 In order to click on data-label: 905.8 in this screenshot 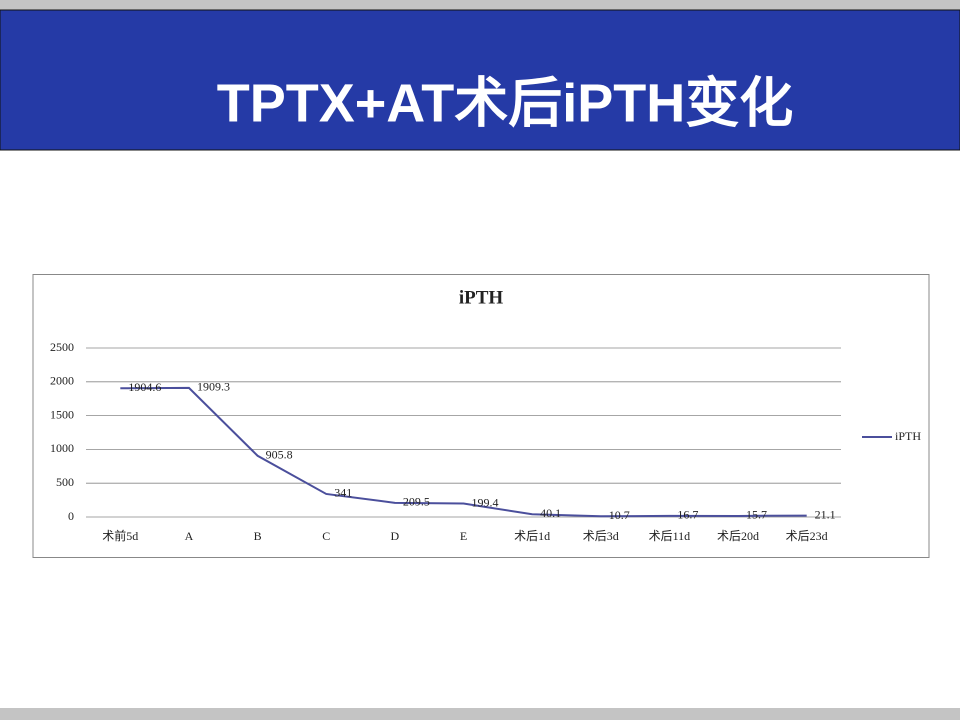, I will do `click(279, 455)`.